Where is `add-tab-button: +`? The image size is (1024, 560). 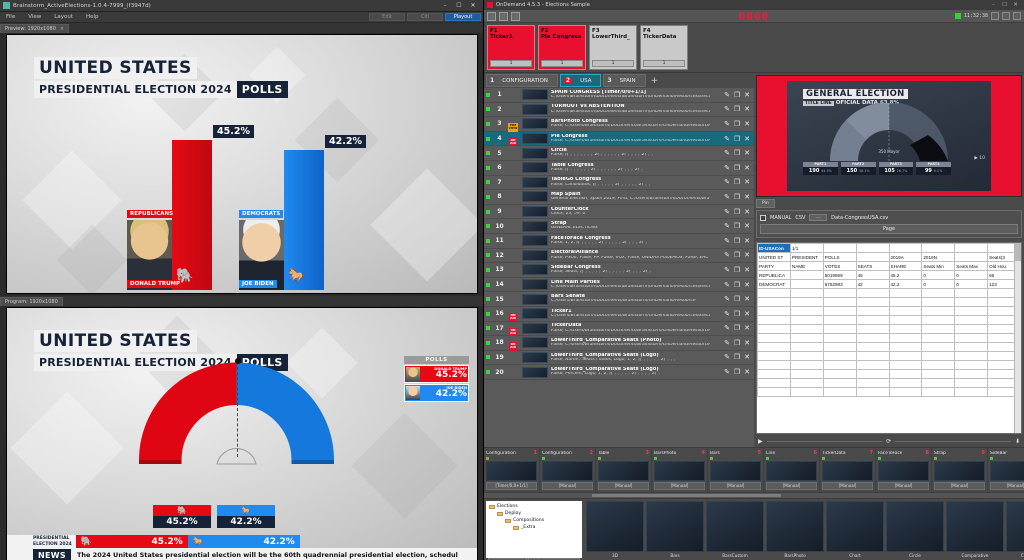
add-tab-button: + is located at coordinates (654, 80).